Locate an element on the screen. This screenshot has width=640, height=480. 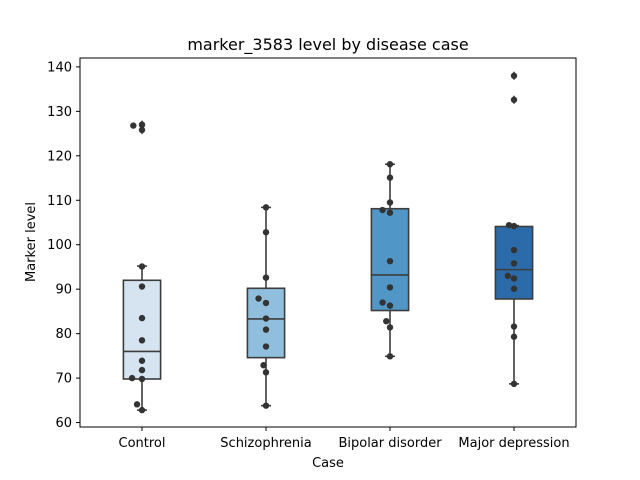
y-tick-label: 120 is located at coordinates (59, 156).